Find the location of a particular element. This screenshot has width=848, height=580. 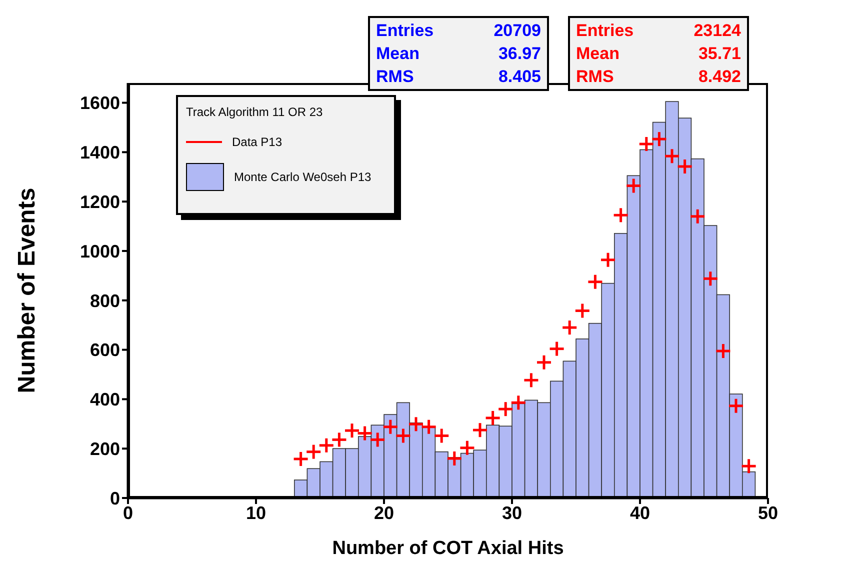

y-tick-label: 1600 is located at coordinates (100, 103).